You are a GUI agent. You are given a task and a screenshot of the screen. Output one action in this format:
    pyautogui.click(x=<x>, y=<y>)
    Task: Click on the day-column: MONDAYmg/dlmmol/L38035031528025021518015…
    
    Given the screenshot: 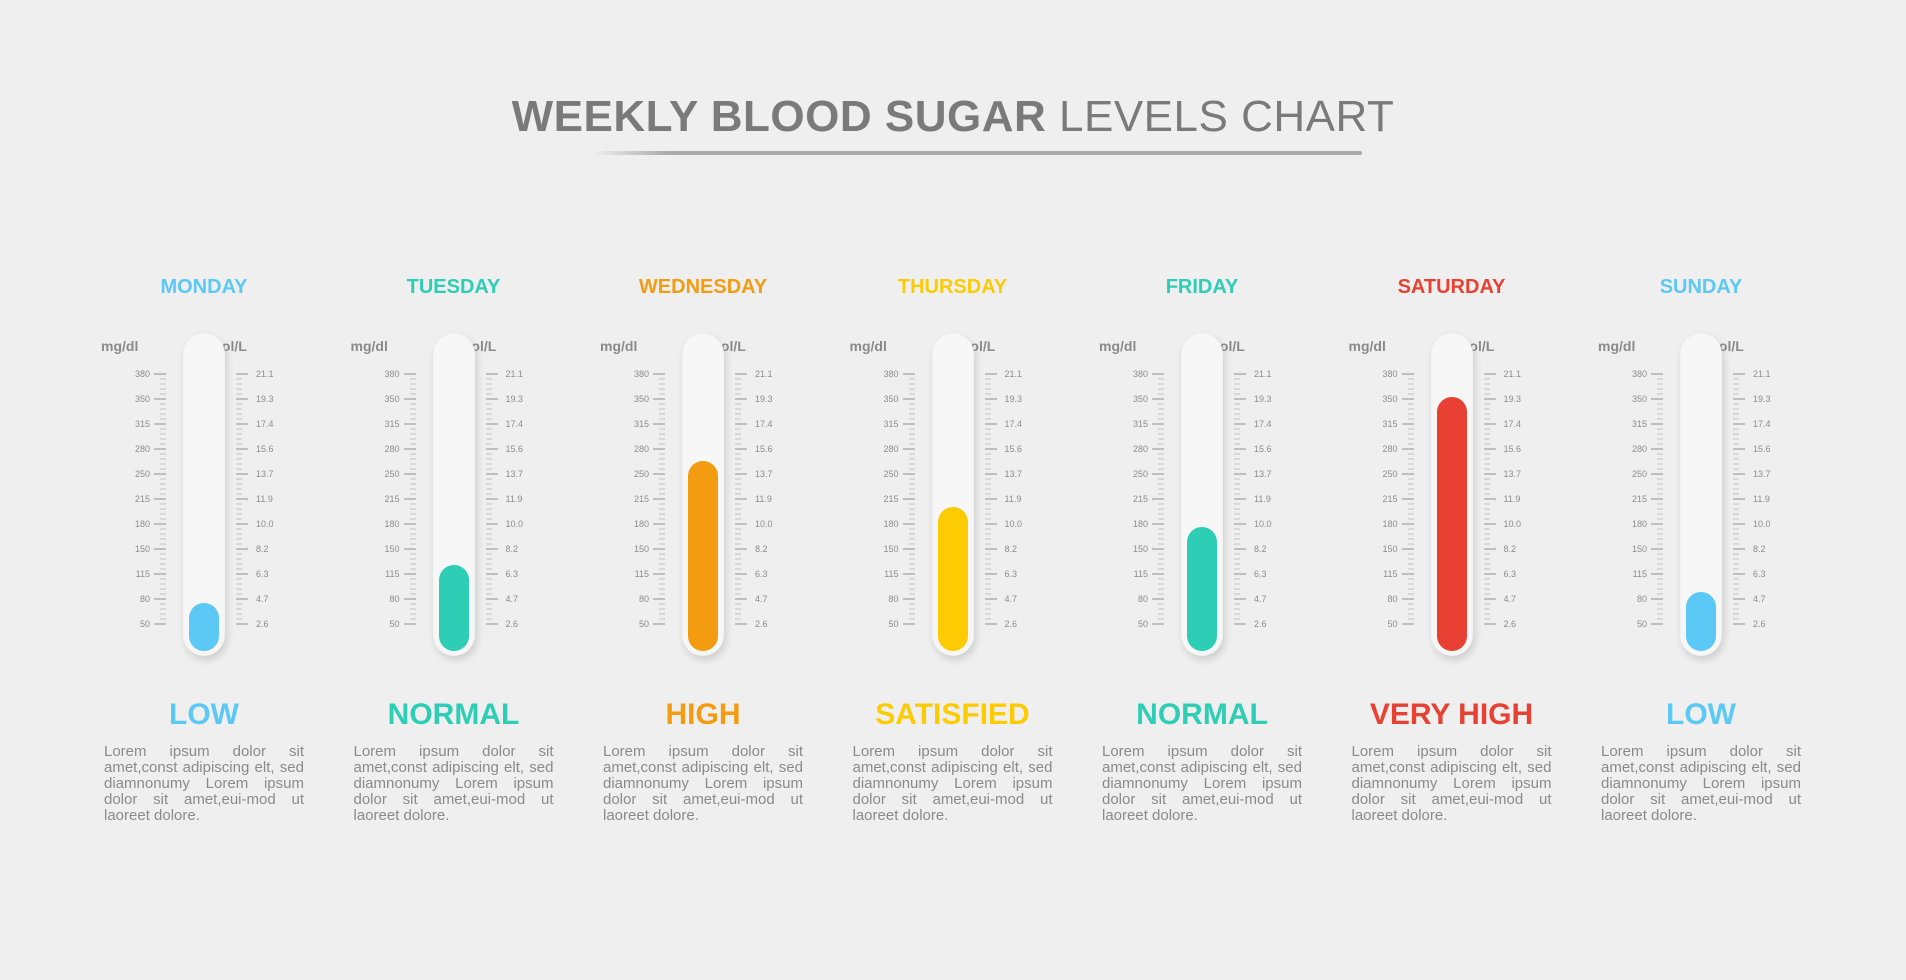 What is the action you would take?
    pyautogui.click(x=204, y=490)
    